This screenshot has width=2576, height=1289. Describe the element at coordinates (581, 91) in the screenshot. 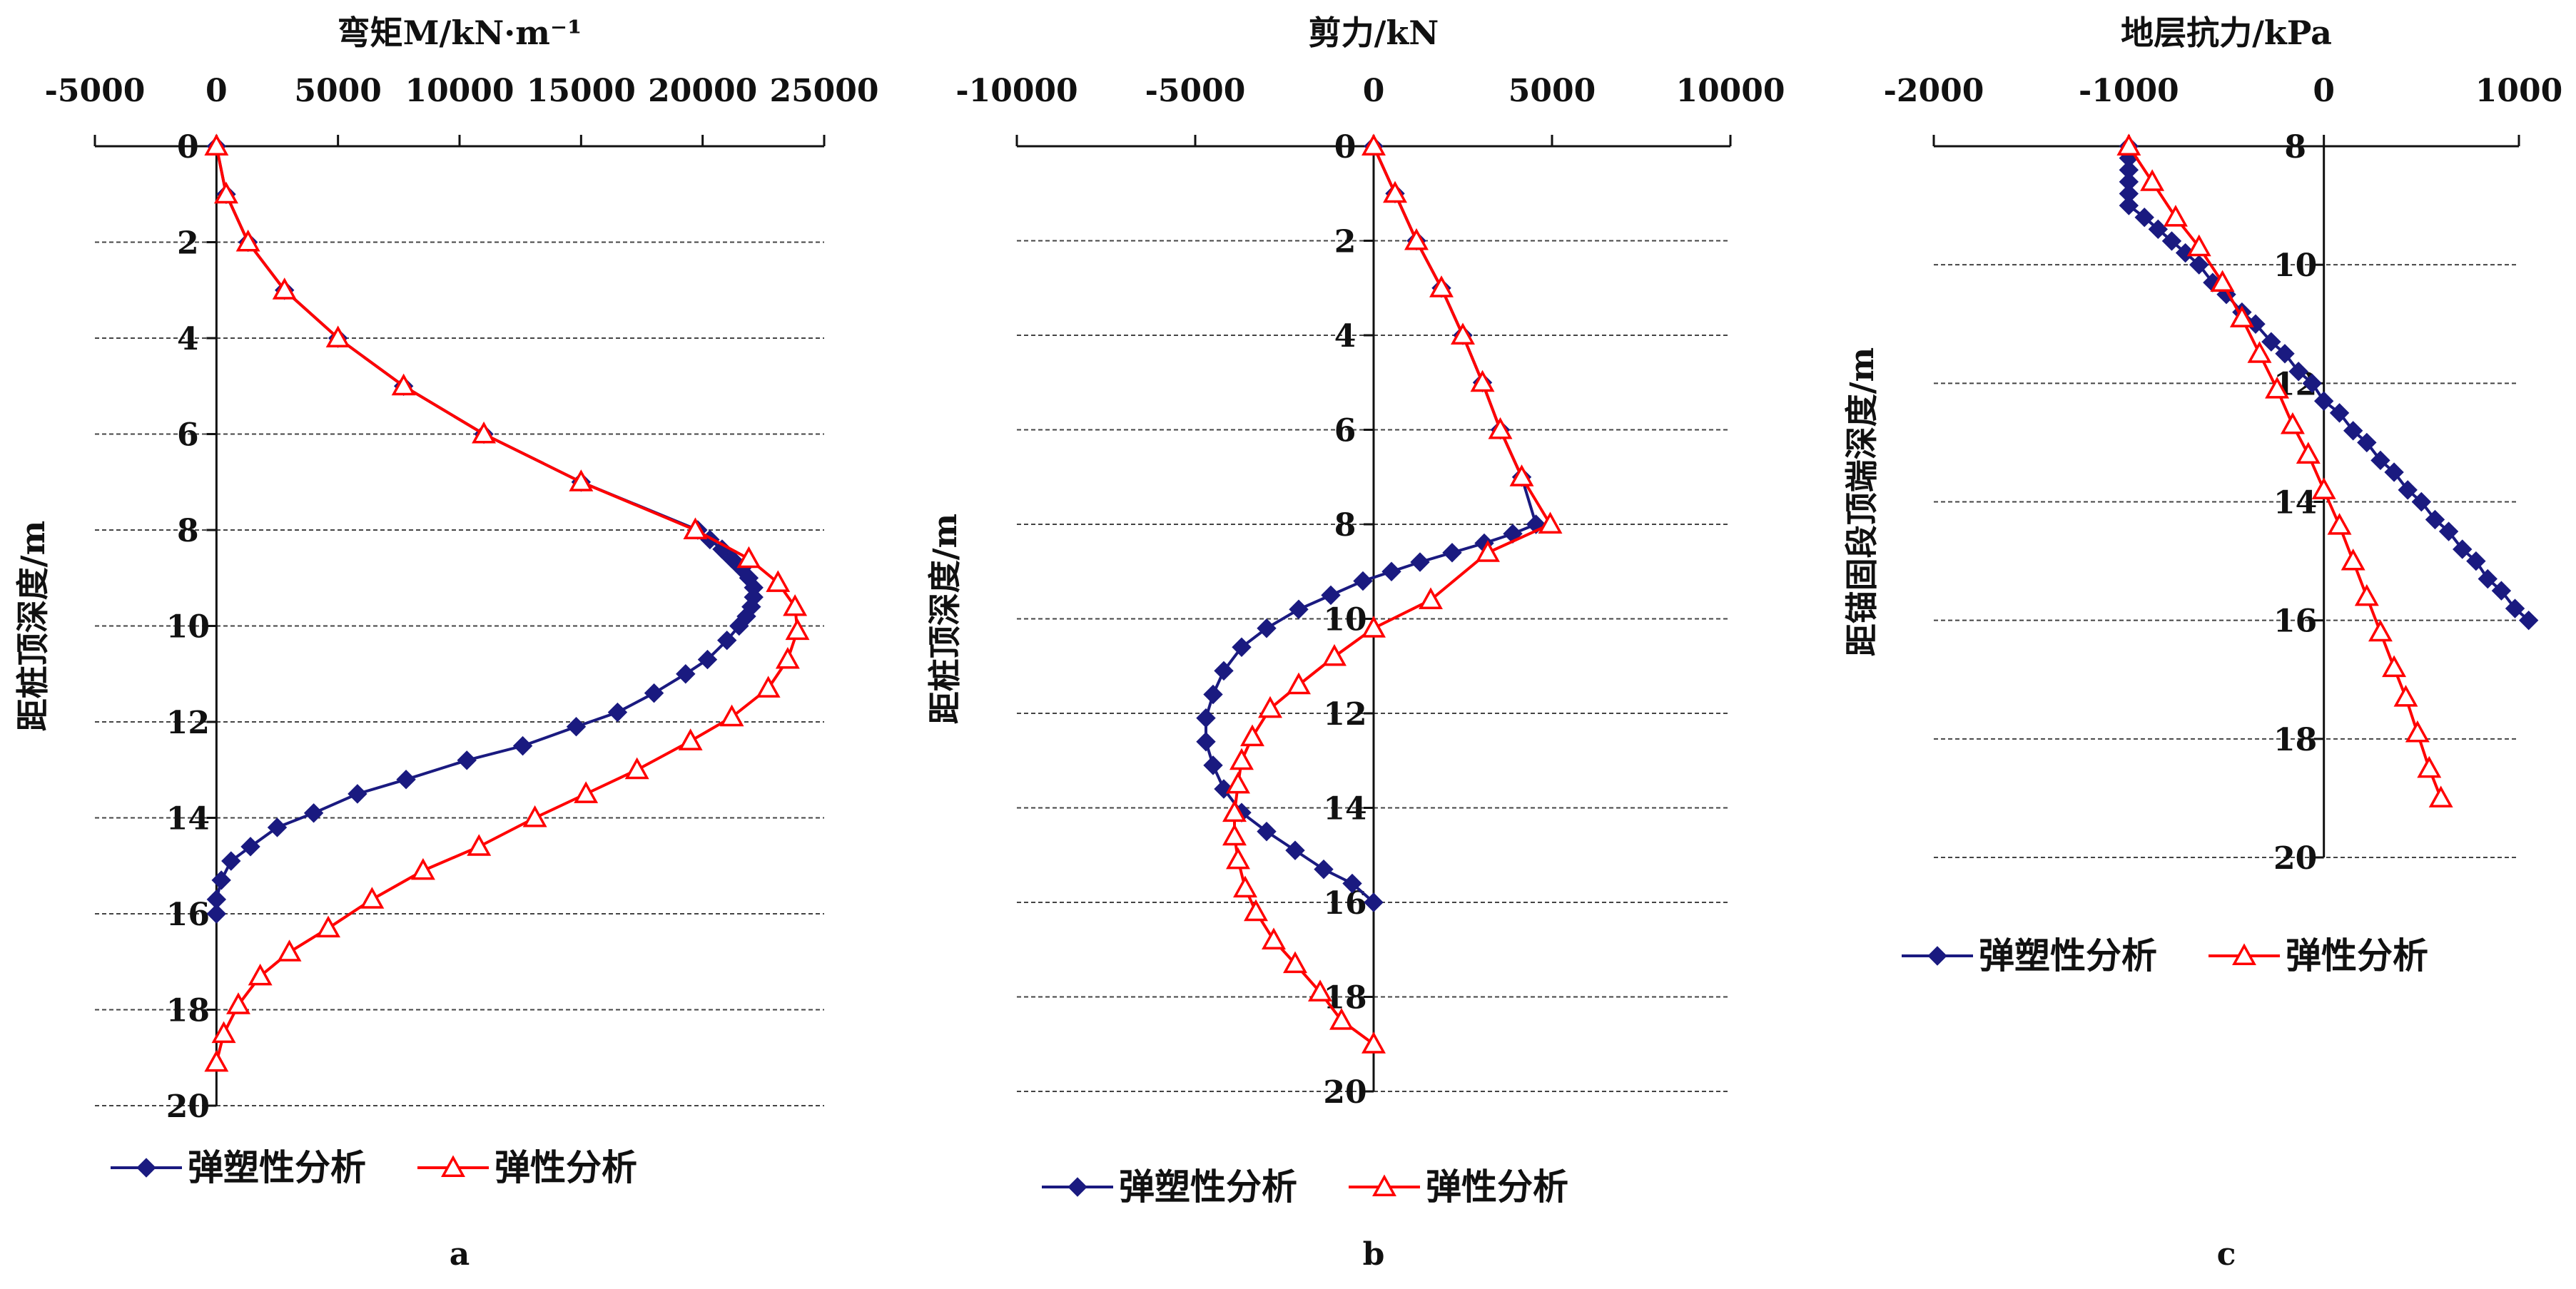

I see `x-tick-label: 15000` at that location.